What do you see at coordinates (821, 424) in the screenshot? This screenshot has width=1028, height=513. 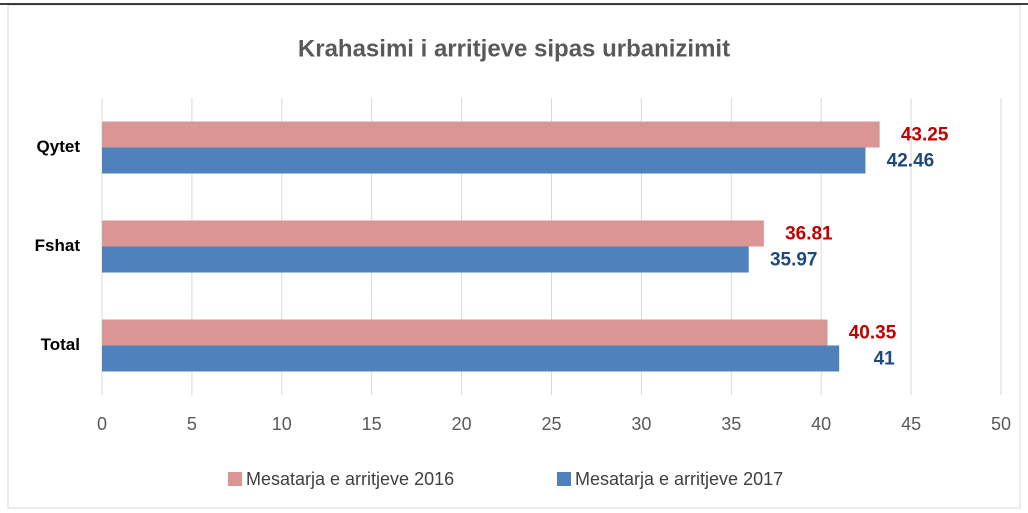 I see `x-tick-label: 40` at bounding box center [821, 424].